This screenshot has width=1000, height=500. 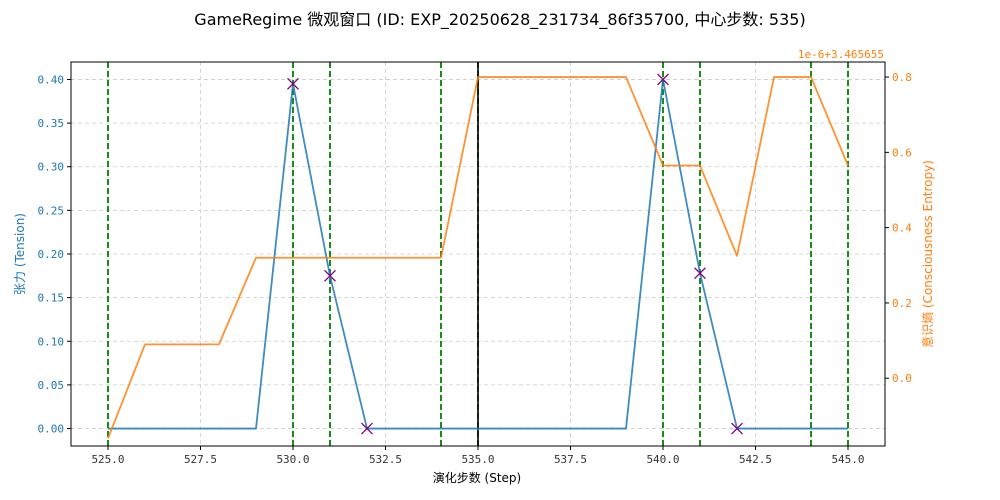 I want to click on right-axis-offset-text: 1e-6+3.465655, so click(x=841, y=54).